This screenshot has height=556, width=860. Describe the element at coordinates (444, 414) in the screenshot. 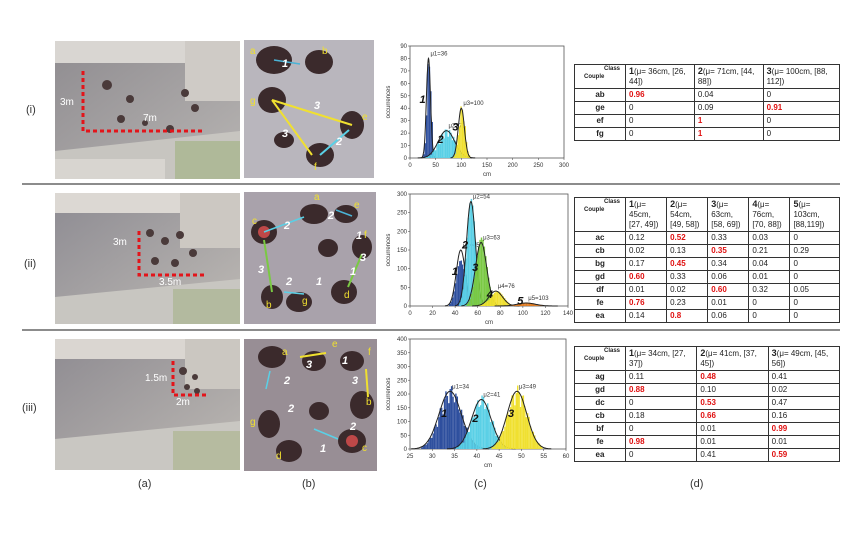

I see `class-number: 1` at that location.